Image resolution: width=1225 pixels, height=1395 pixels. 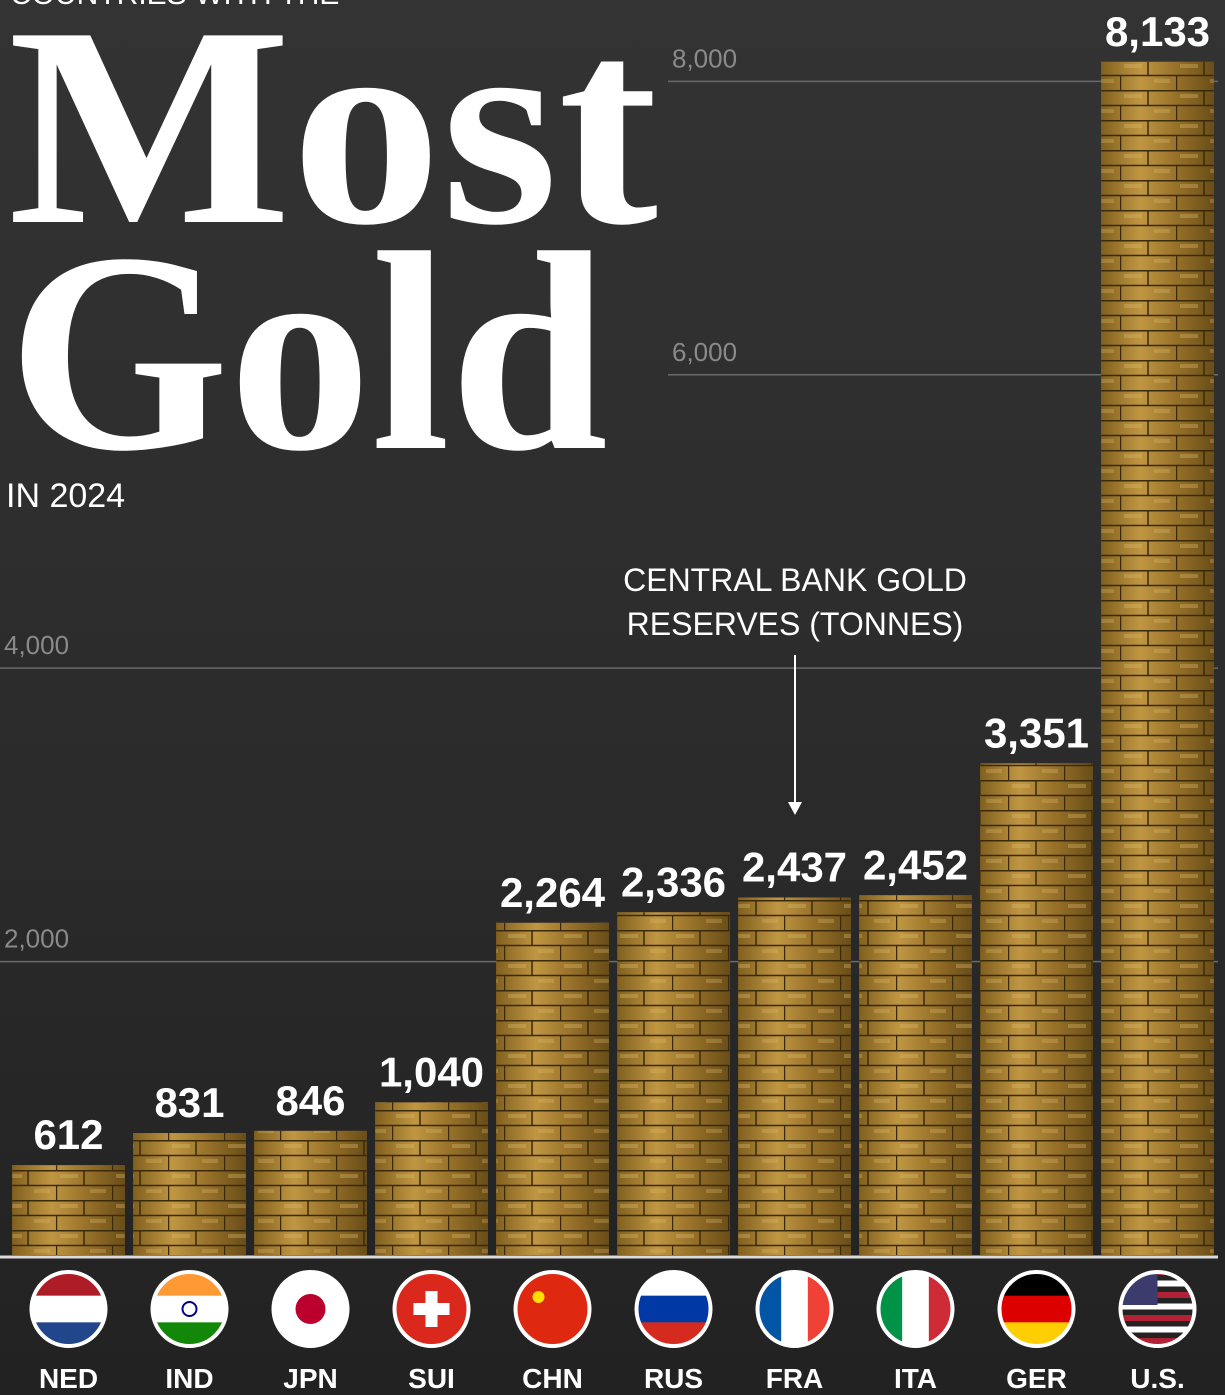 What do you see at coordinates (310, 1378) in the screenshot?
I see `x-tick-label: JPN` at bounding box center [310, 1378].